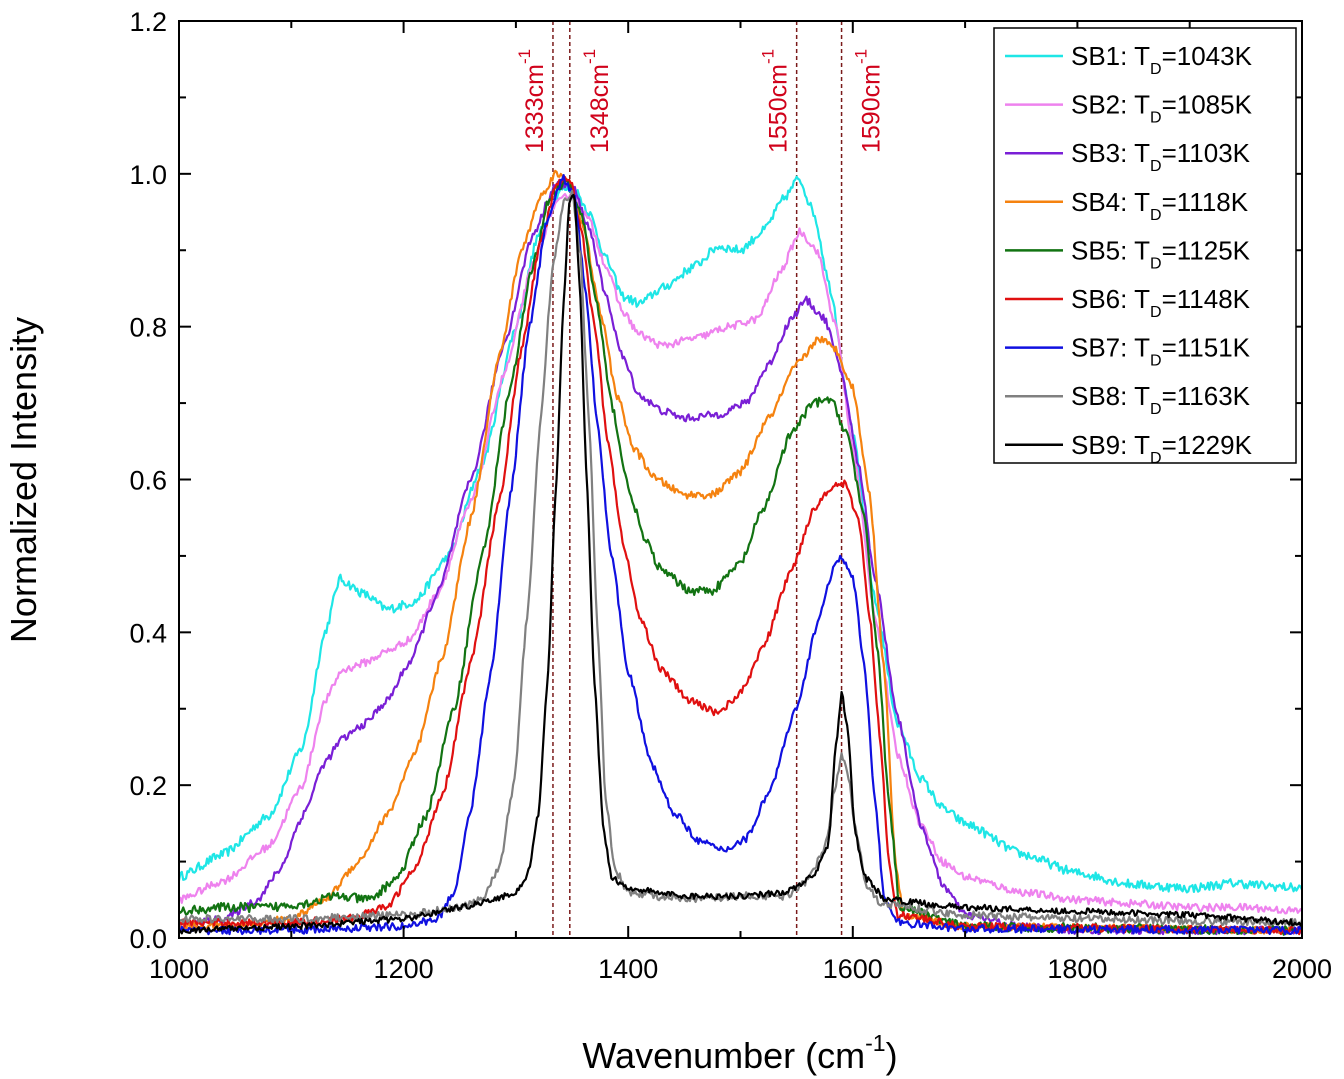 Image resolution: width=1344 pixels, height=1079 pixels. Describe the element at coordinates (148, 328) in the screenshot. I see `y-tick-label: 0.8` at that location.